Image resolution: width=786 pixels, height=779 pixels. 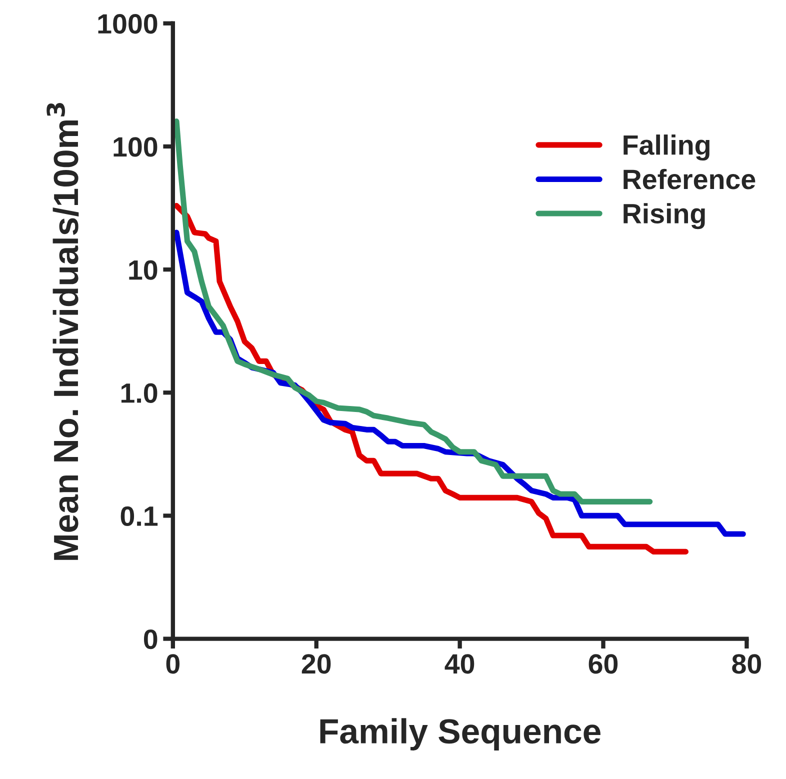 I want to click on x-tick-label: 60, so click(x=603, y=664).